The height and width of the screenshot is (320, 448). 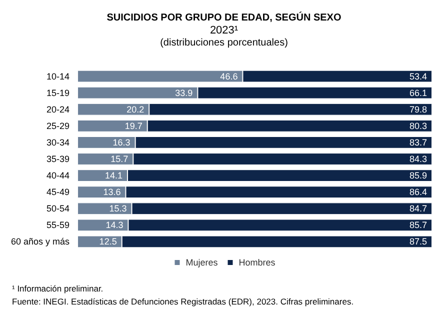 I want to click on data-label: 86.4, so click(x=418, y=192).